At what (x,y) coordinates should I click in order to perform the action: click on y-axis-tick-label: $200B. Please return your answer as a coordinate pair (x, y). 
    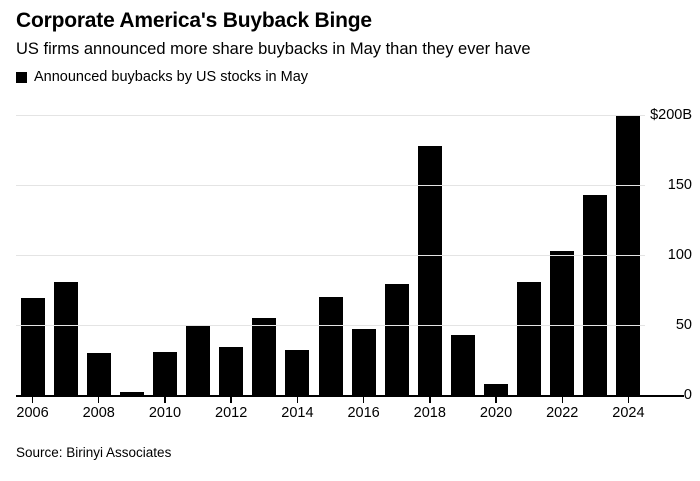
    Looking at the image, I should click on (671, 115).